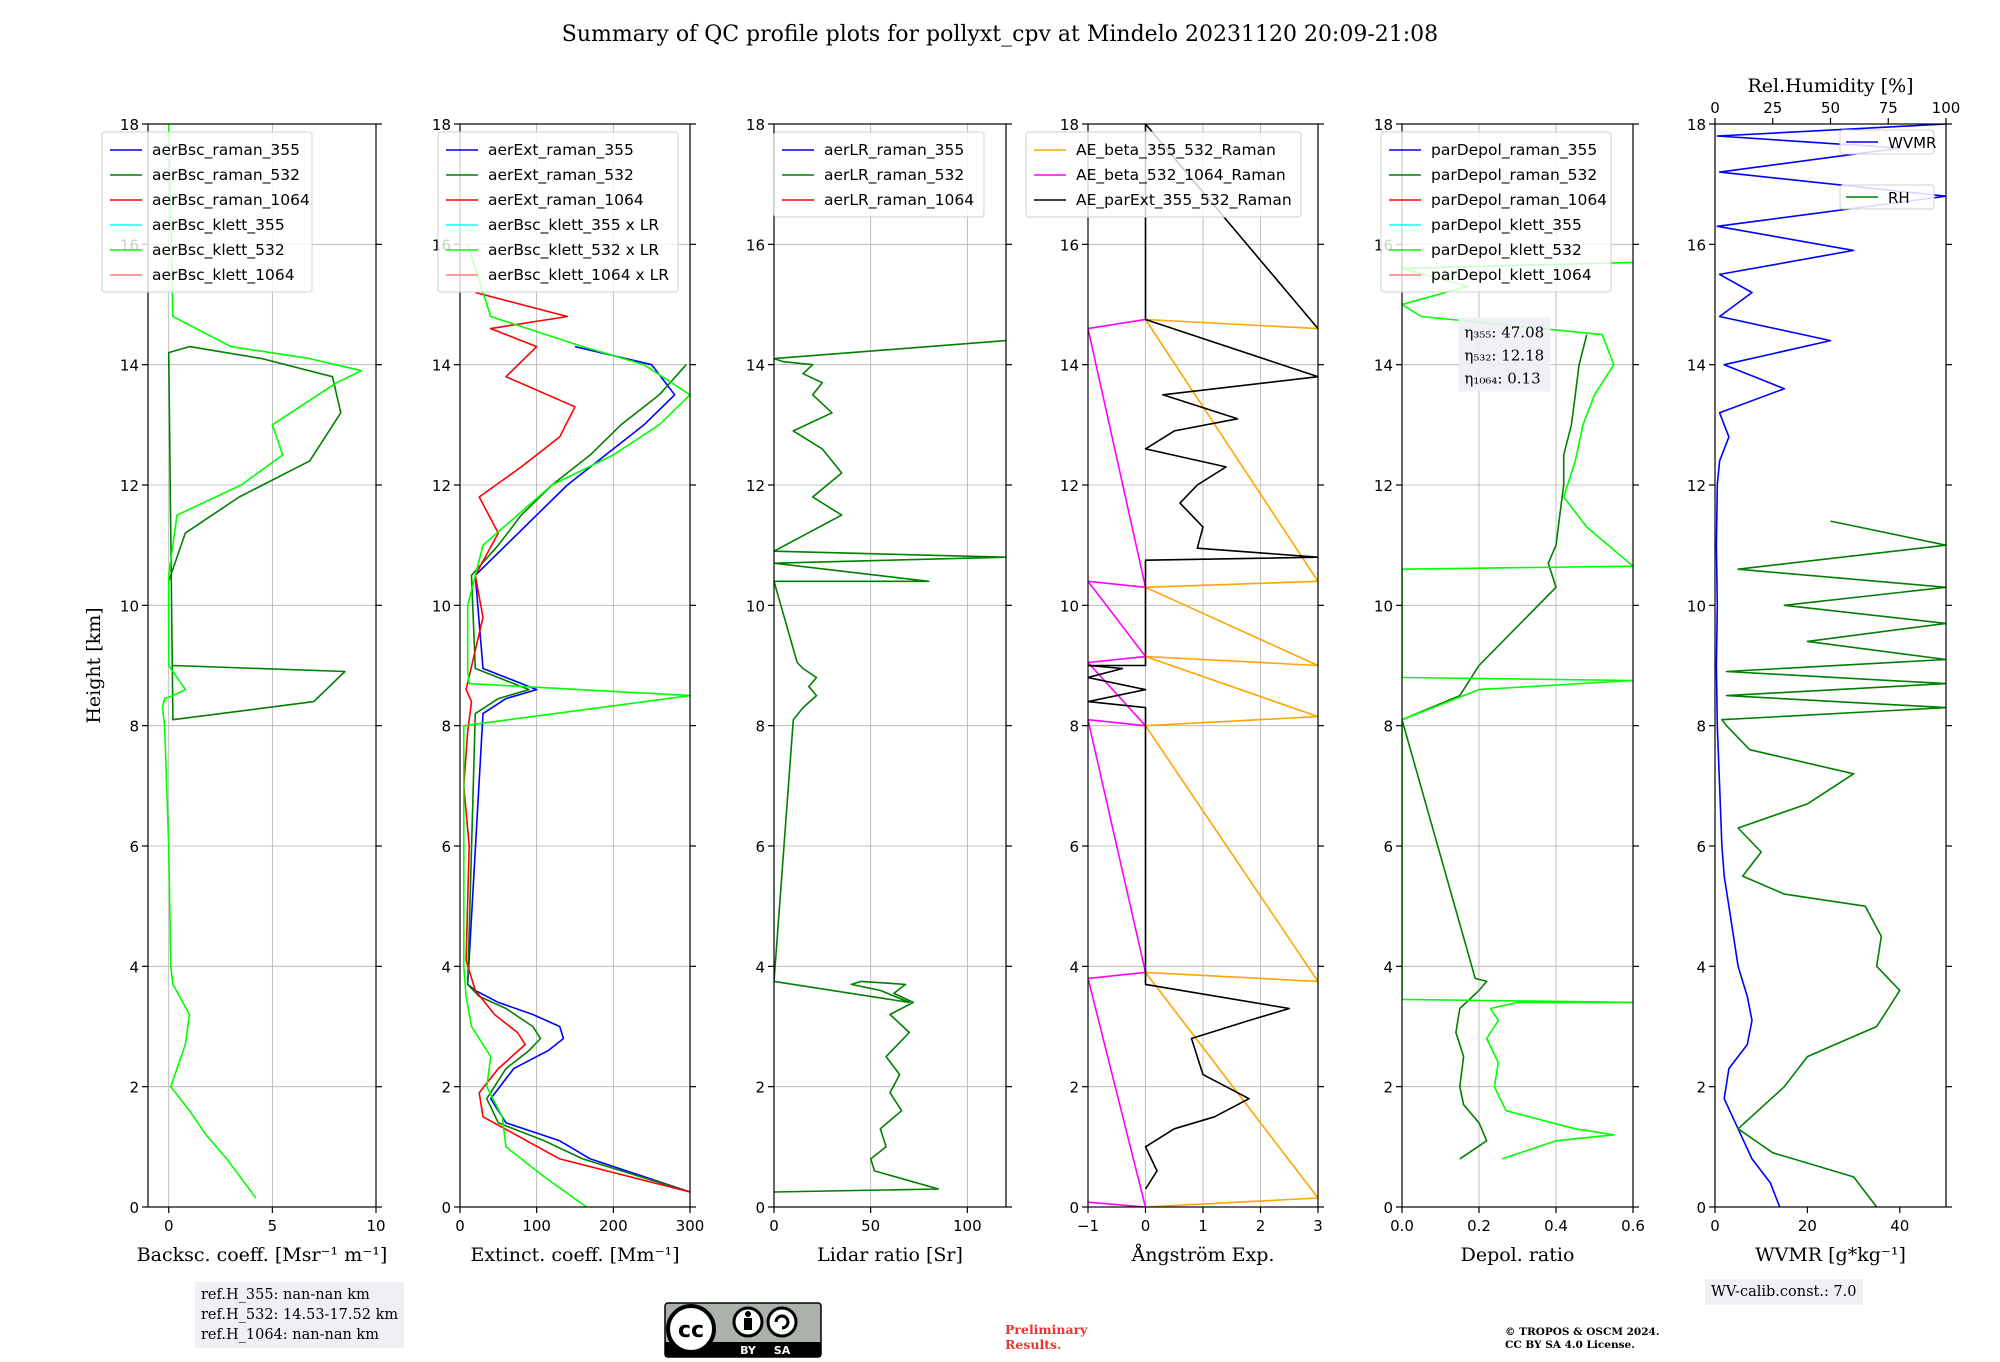 This screenshot has width=2000, height=1362. I want to click on x-tick-label: 40, so click(1899, 1226).